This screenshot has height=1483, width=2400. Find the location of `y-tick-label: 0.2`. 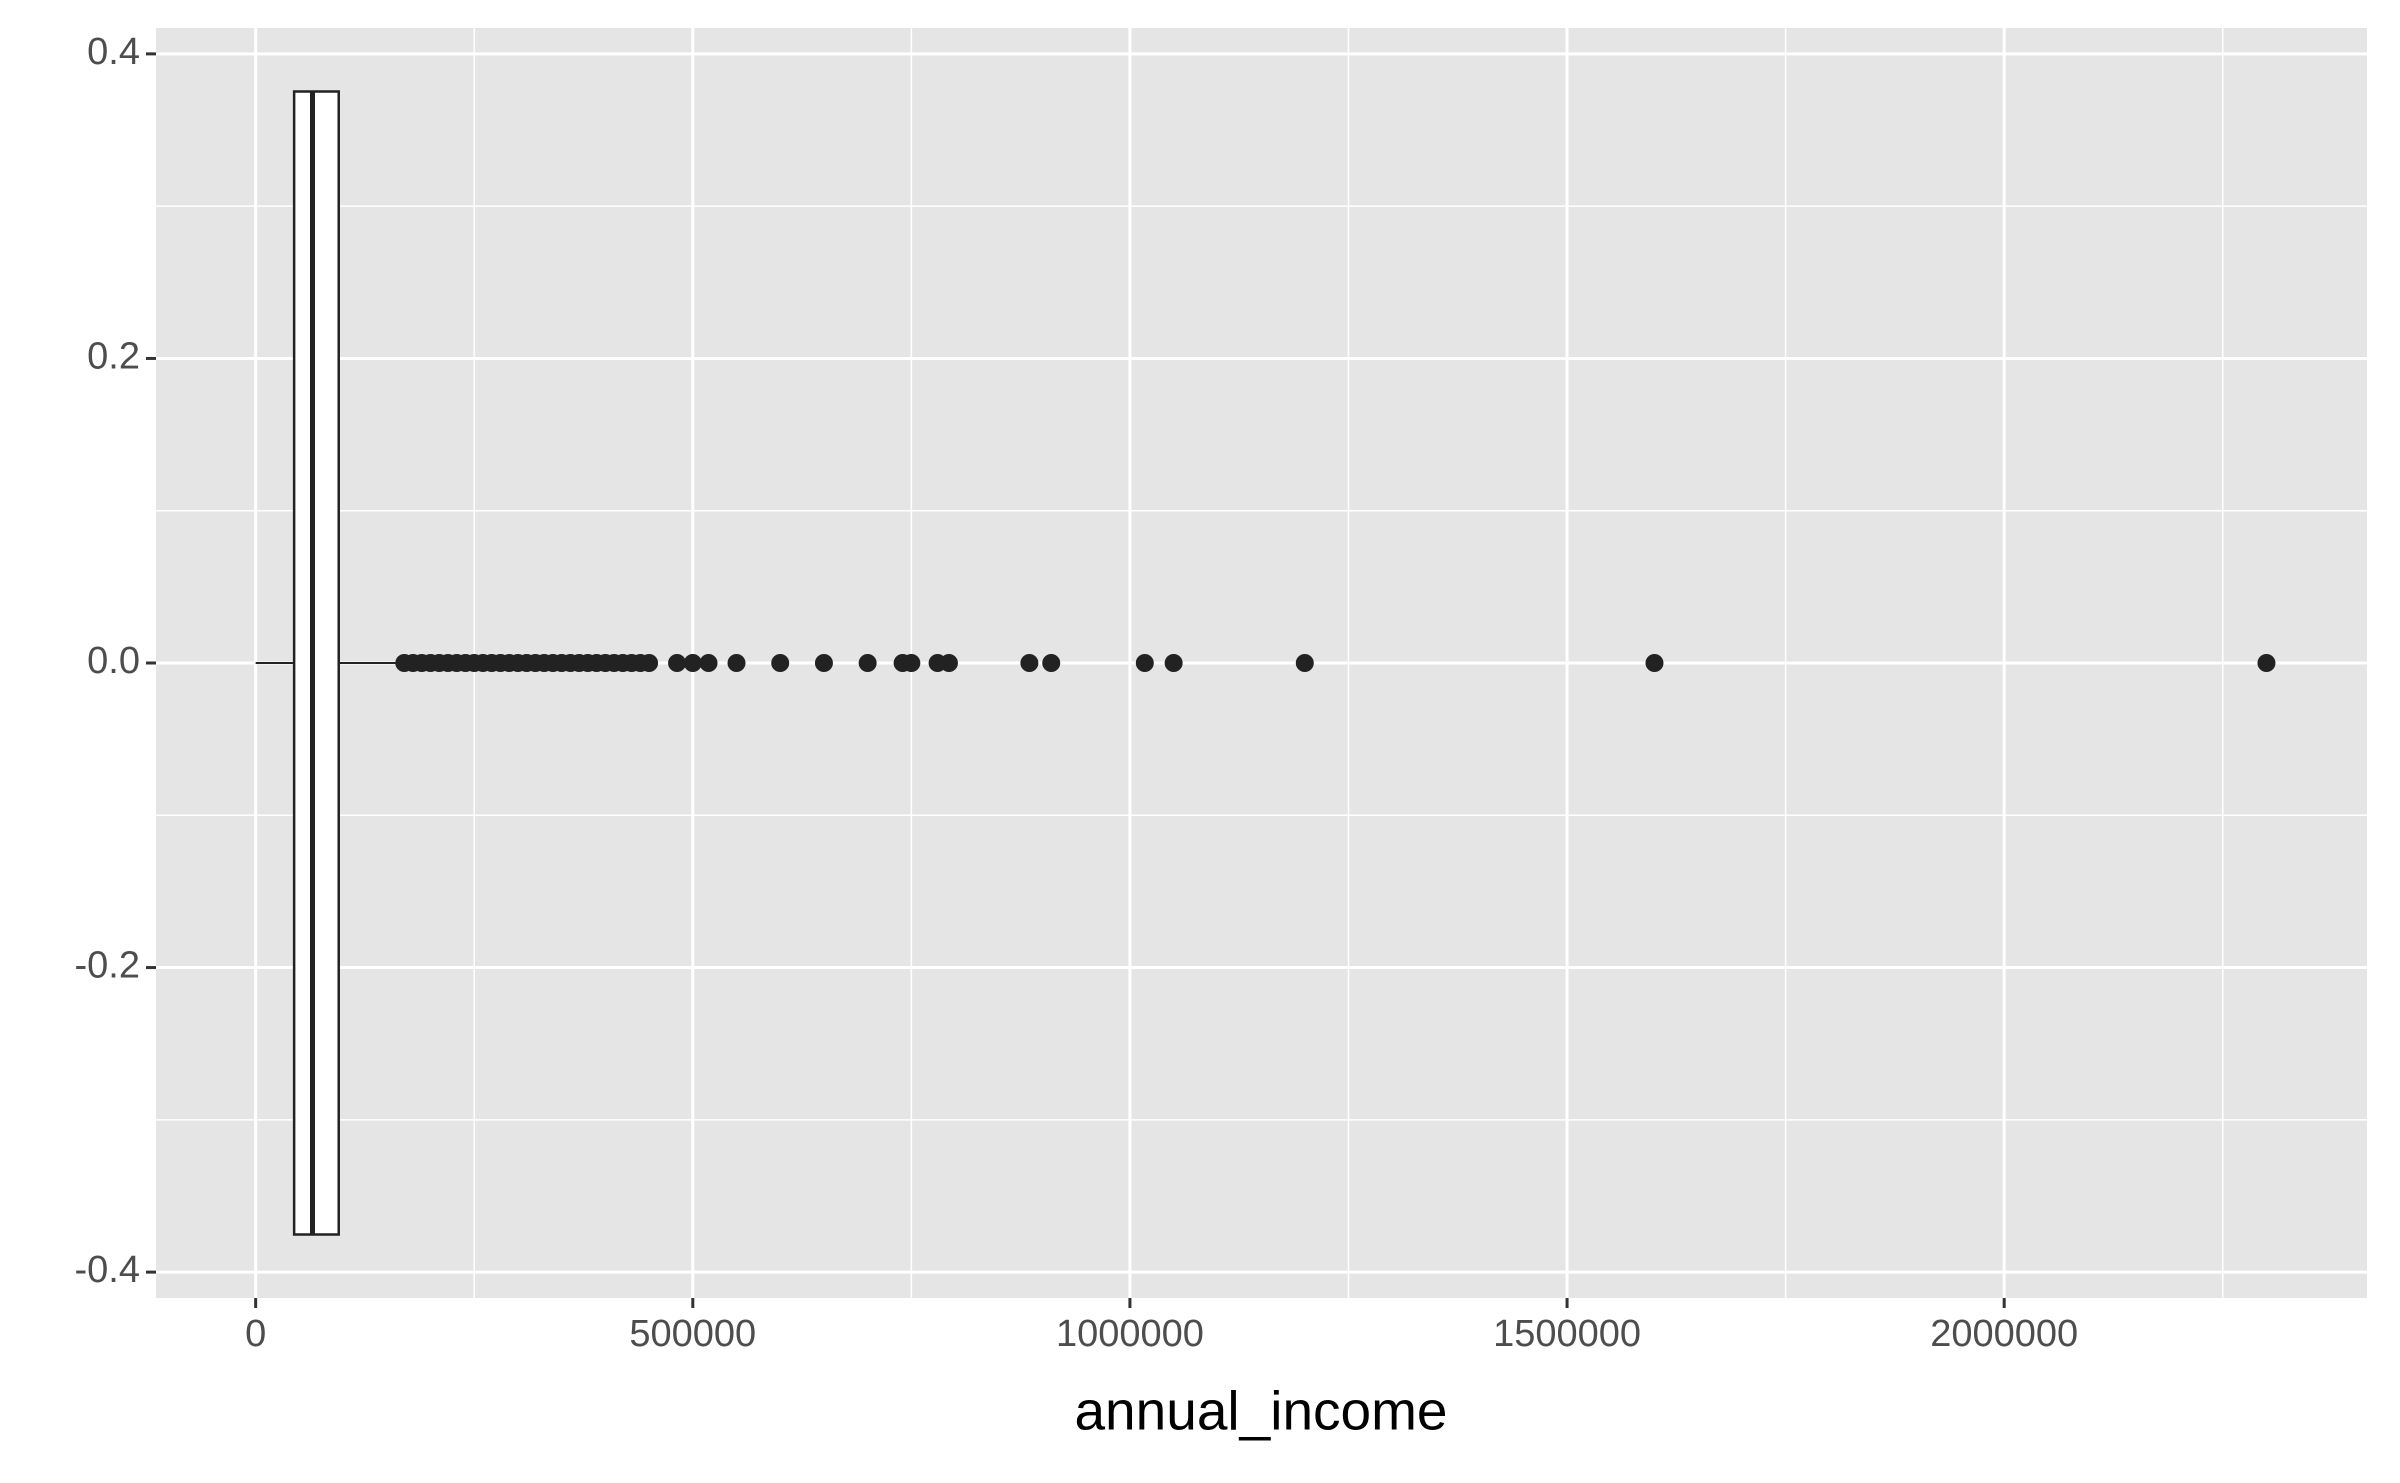

y-tick-label: 0.2 is located at coordinates (113, 356).